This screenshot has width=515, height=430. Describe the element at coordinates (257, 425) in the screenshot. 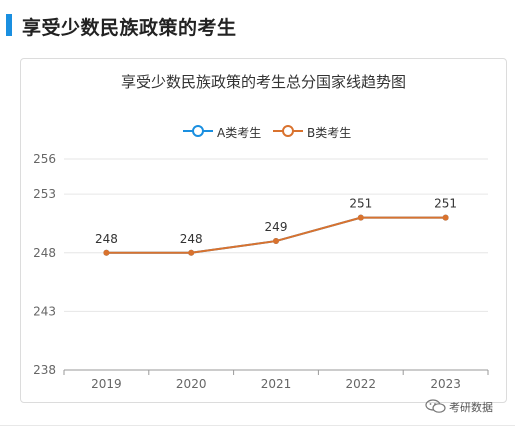

I see `bottom-divider` at that location.